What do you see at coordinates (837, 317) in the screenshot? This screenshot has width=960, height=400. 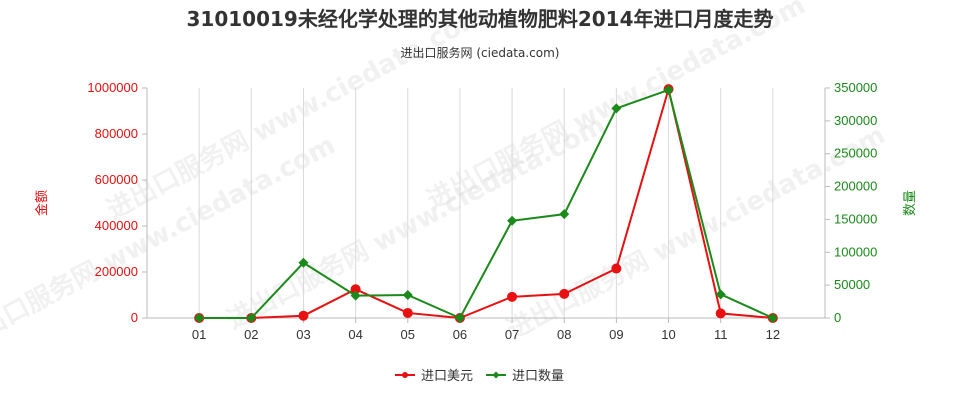 I see `y-right-tick-label: 0` at bounding box center [837, 317].